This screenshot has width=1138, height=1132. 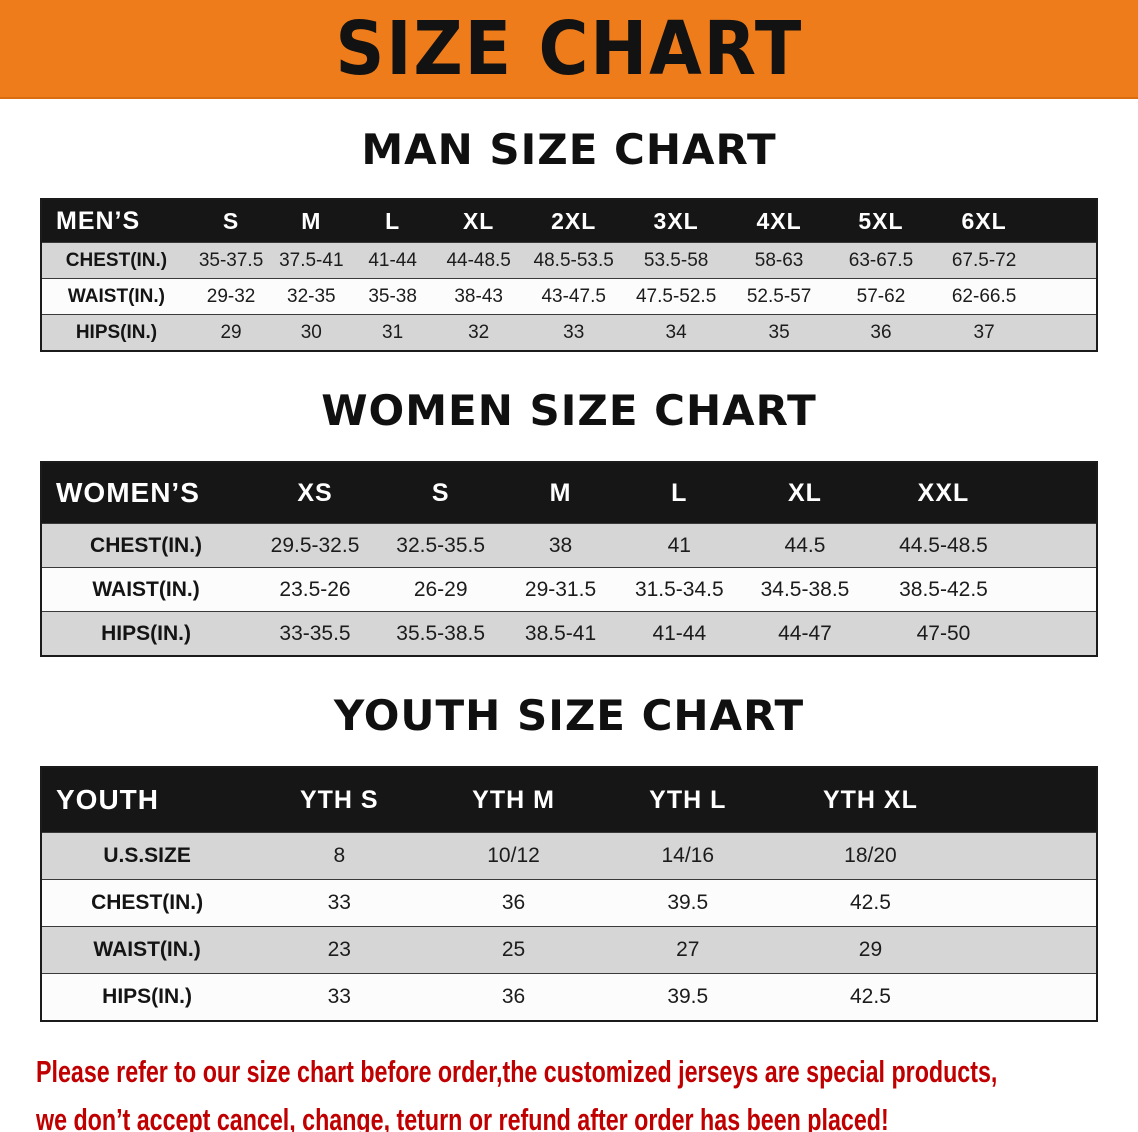 I want to click on size-column-header: 2XL, so click(x=573, y=221).